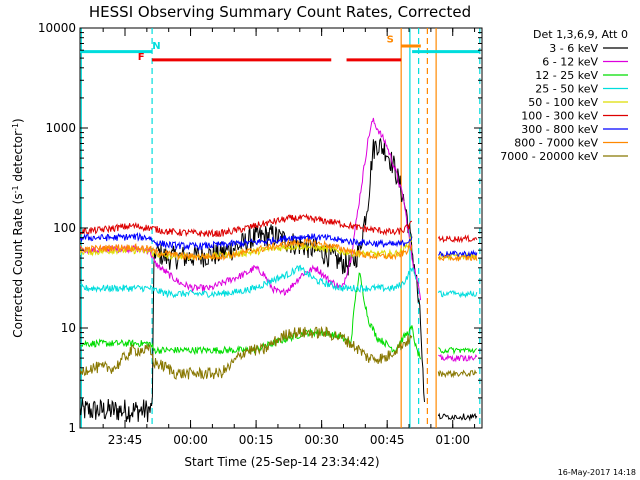 This screenshot has height=480, width=640. Describe the element at coordinates (457, 374) in the screenshot. I see `series-line-postgap-7000-20000-kev` at that location.